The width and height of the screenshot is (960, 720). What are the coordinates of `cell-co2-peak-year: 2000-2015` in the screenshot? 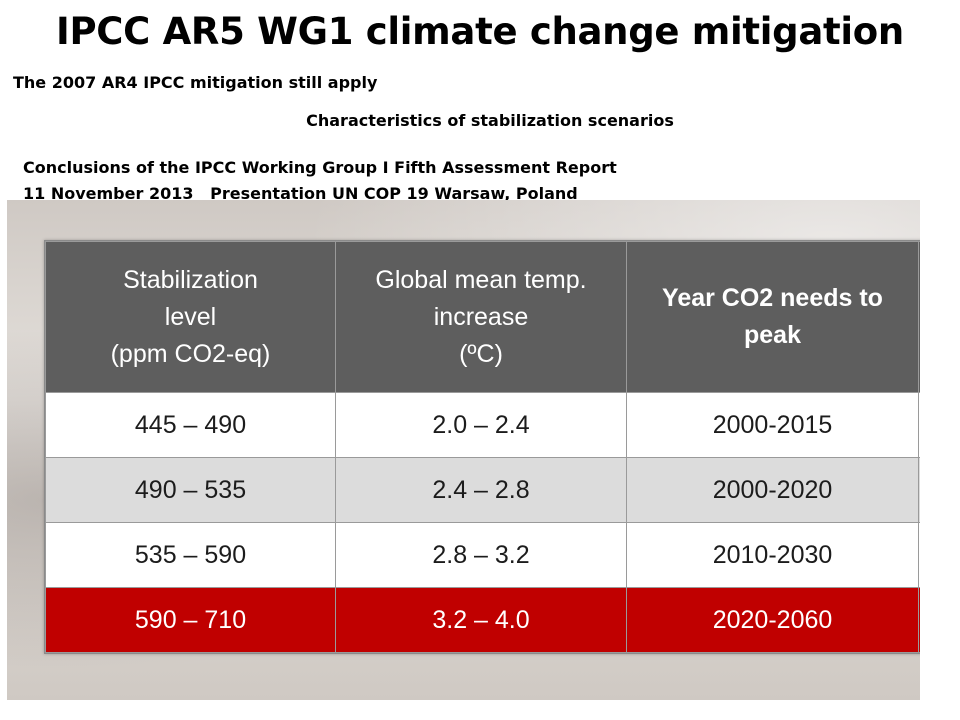 It's located at (772, 425).